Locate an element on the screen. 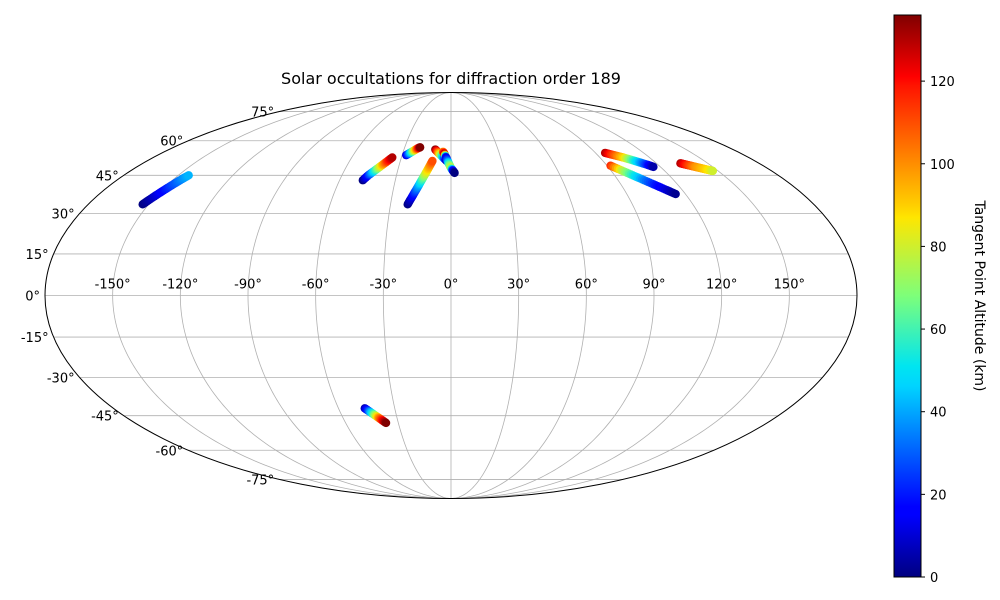 The width and height of the screenshot is (1000, 600). colorbar-tick-label: 80 is located at coordinates (938, 247).